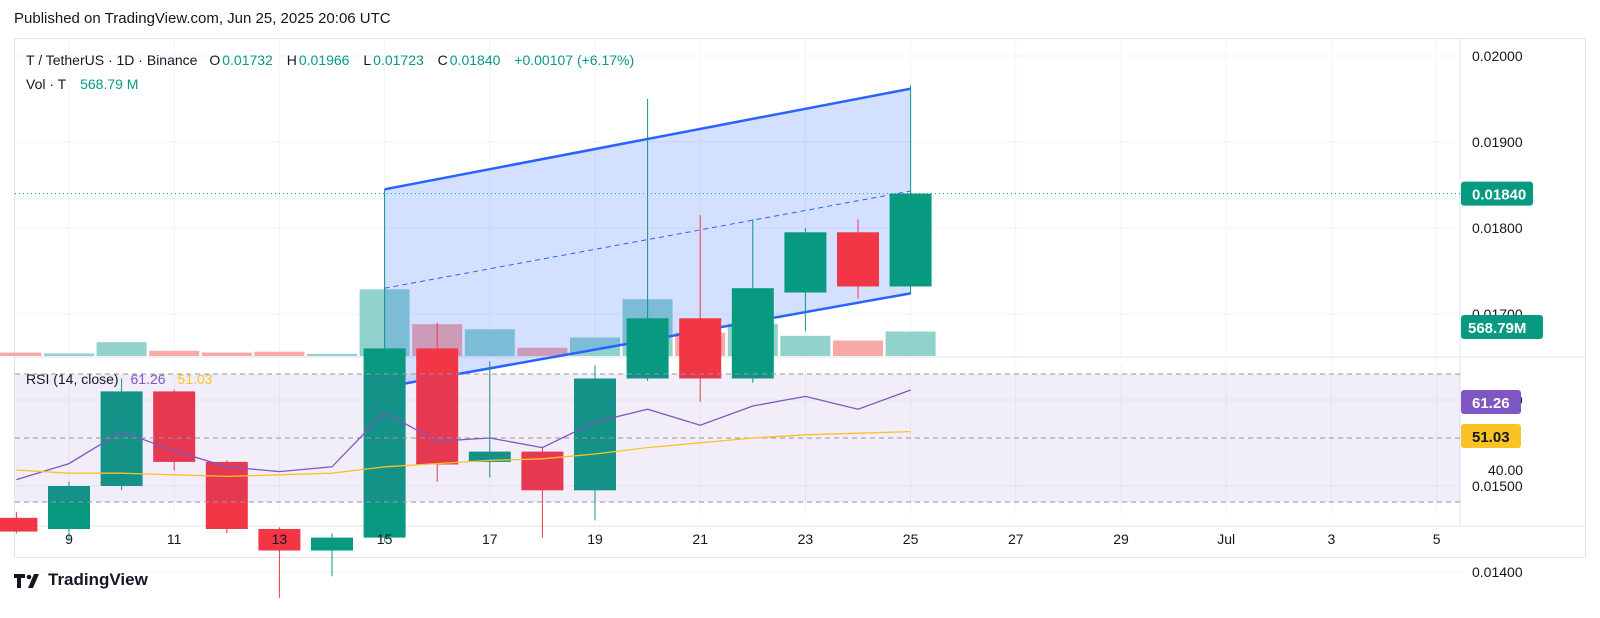  I want to click on volume-key: Vol · T, so click(46, 84).